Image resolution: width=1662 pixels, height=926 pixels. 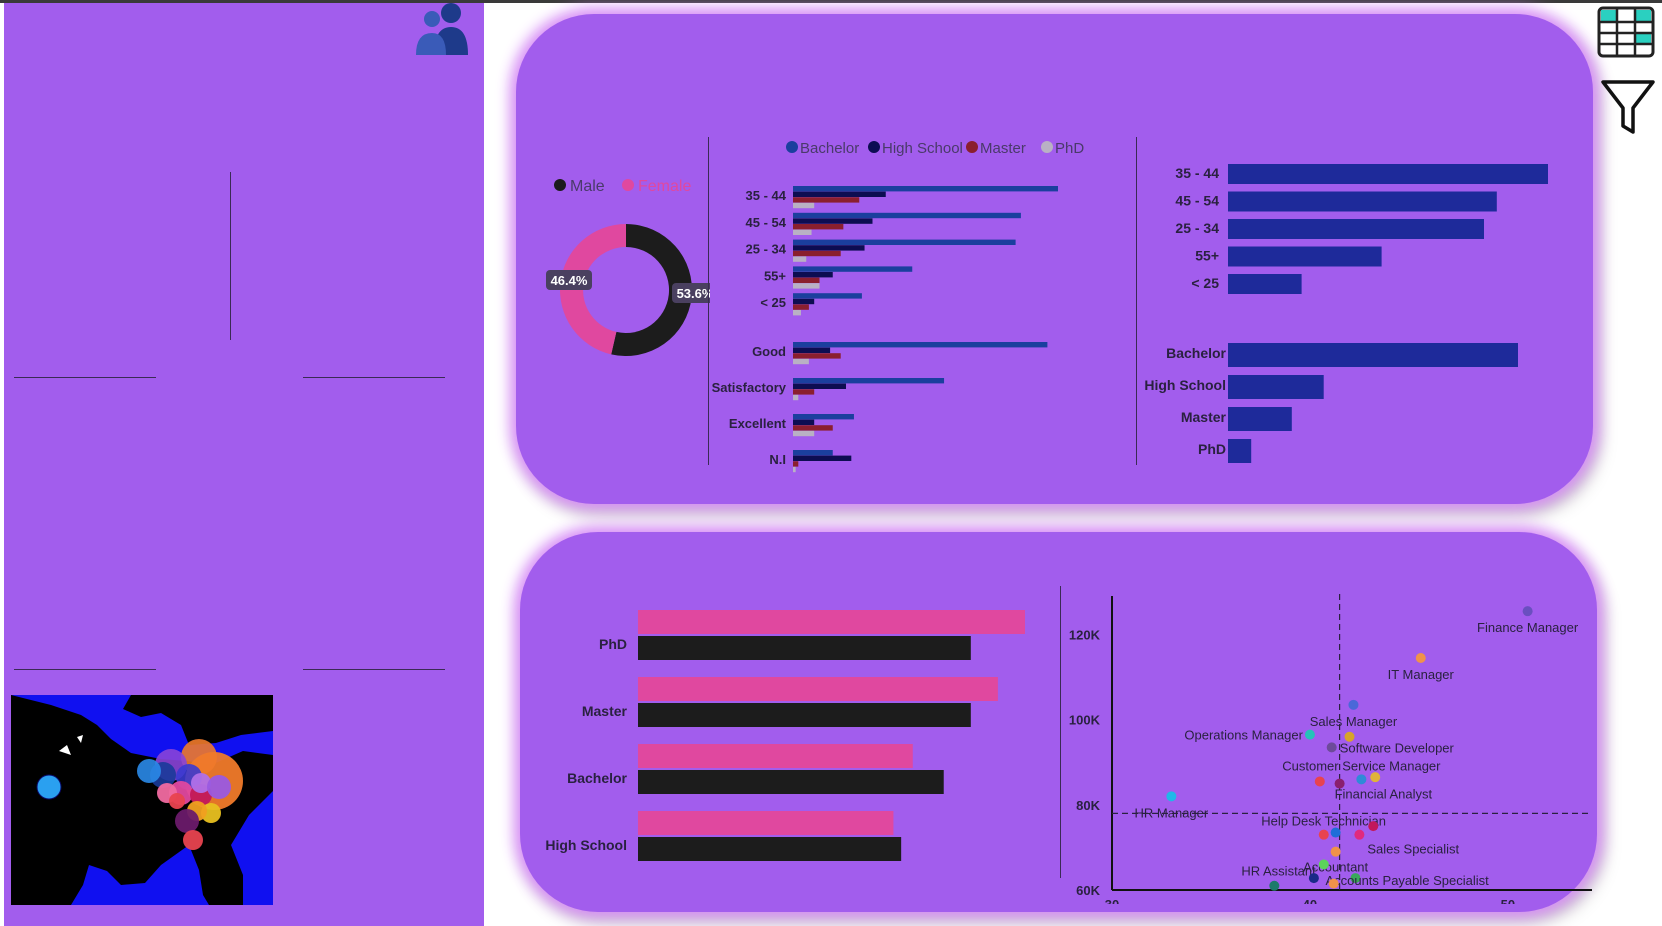 What do you see at coordinates (586, 845) in the screenshot?
I see `income-edu-label: High School` at bounding box center [586, 845].